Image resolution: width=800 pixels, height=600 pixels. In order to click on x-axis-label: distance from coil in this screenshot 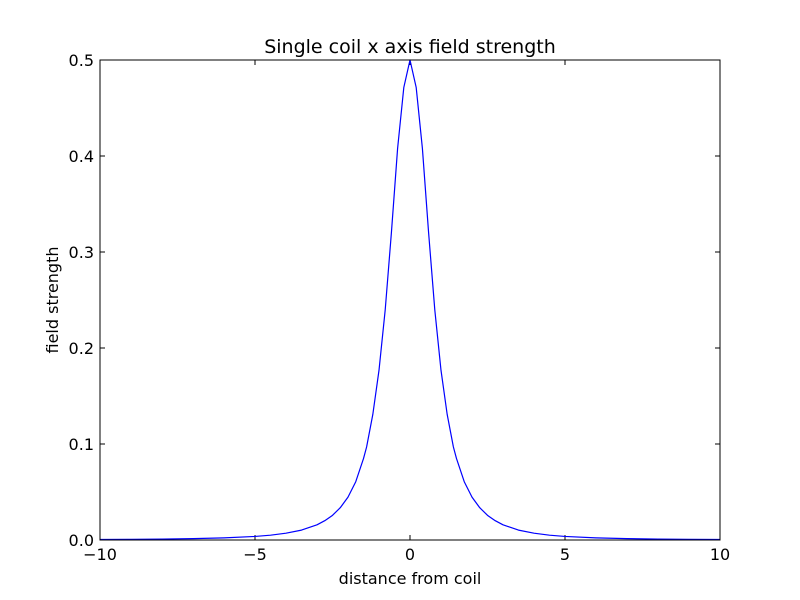, I will do `click(410, 578)`.